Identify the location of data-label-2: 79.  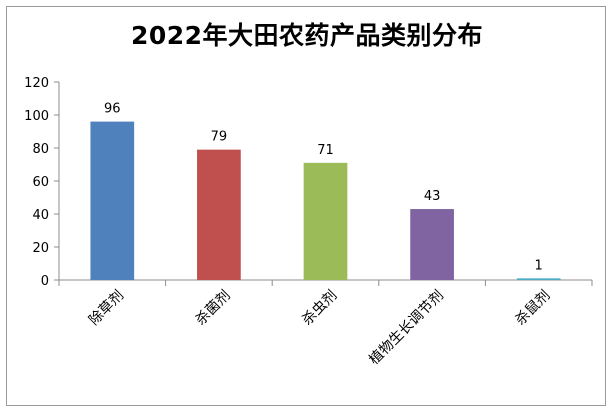
(219, 137).